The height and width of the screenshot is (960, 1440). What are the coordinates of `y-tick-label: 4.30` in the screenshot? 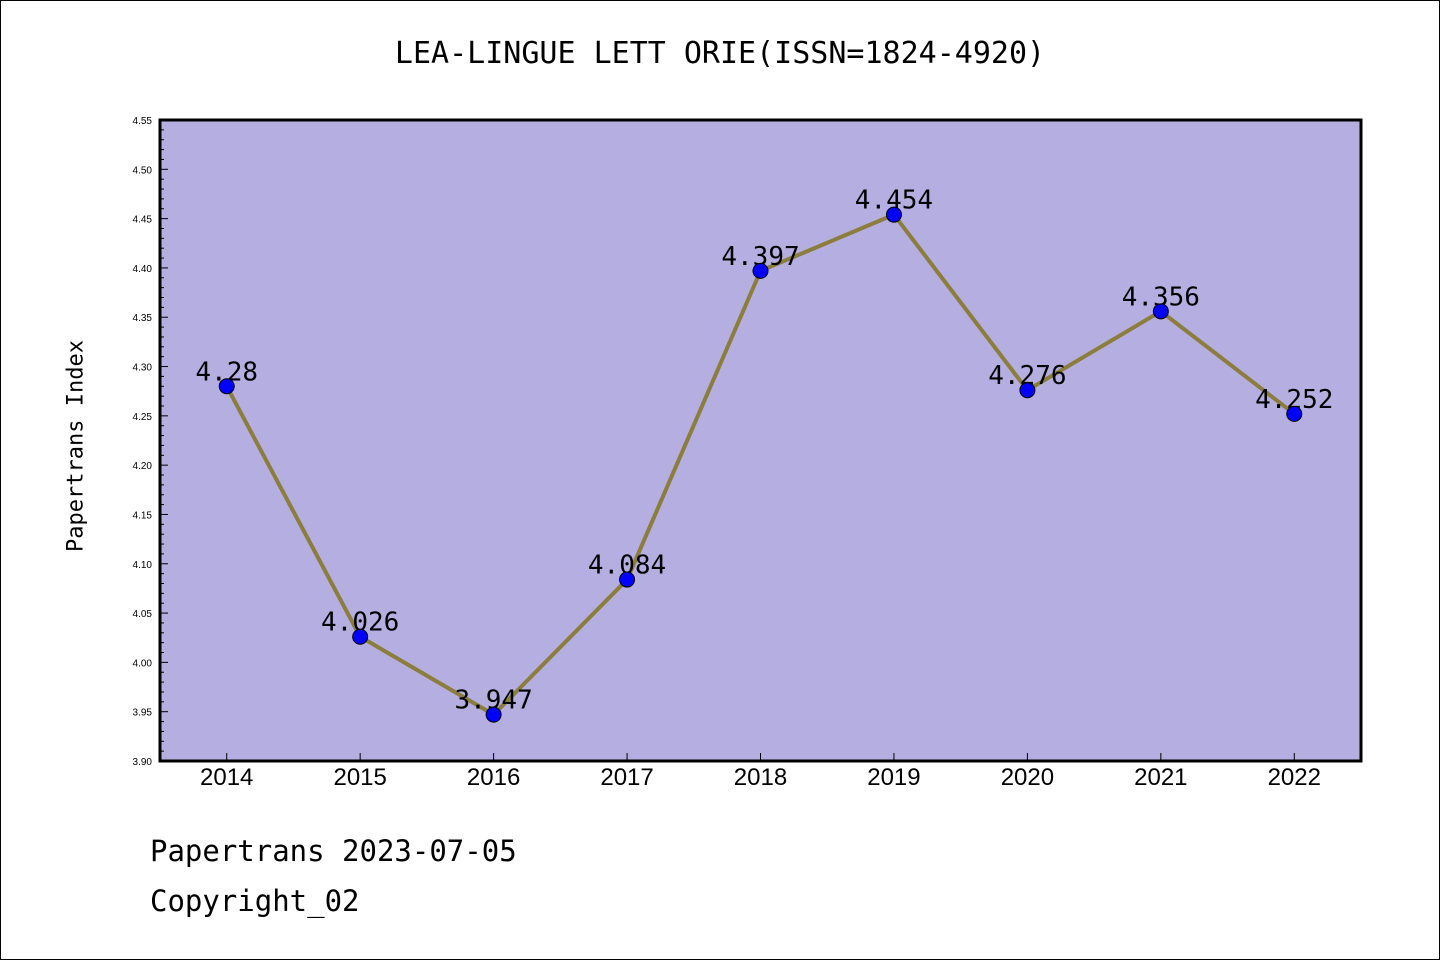 It's located at (143, 368).